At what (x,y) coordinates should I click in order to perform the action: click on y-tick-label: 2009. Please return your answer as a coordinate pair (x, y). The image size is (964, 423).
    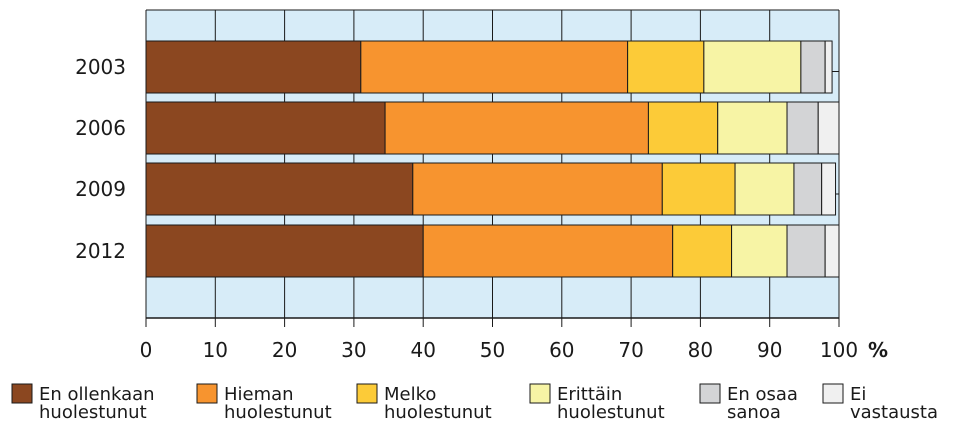
    Looking at the image, I should click on (100, 189).